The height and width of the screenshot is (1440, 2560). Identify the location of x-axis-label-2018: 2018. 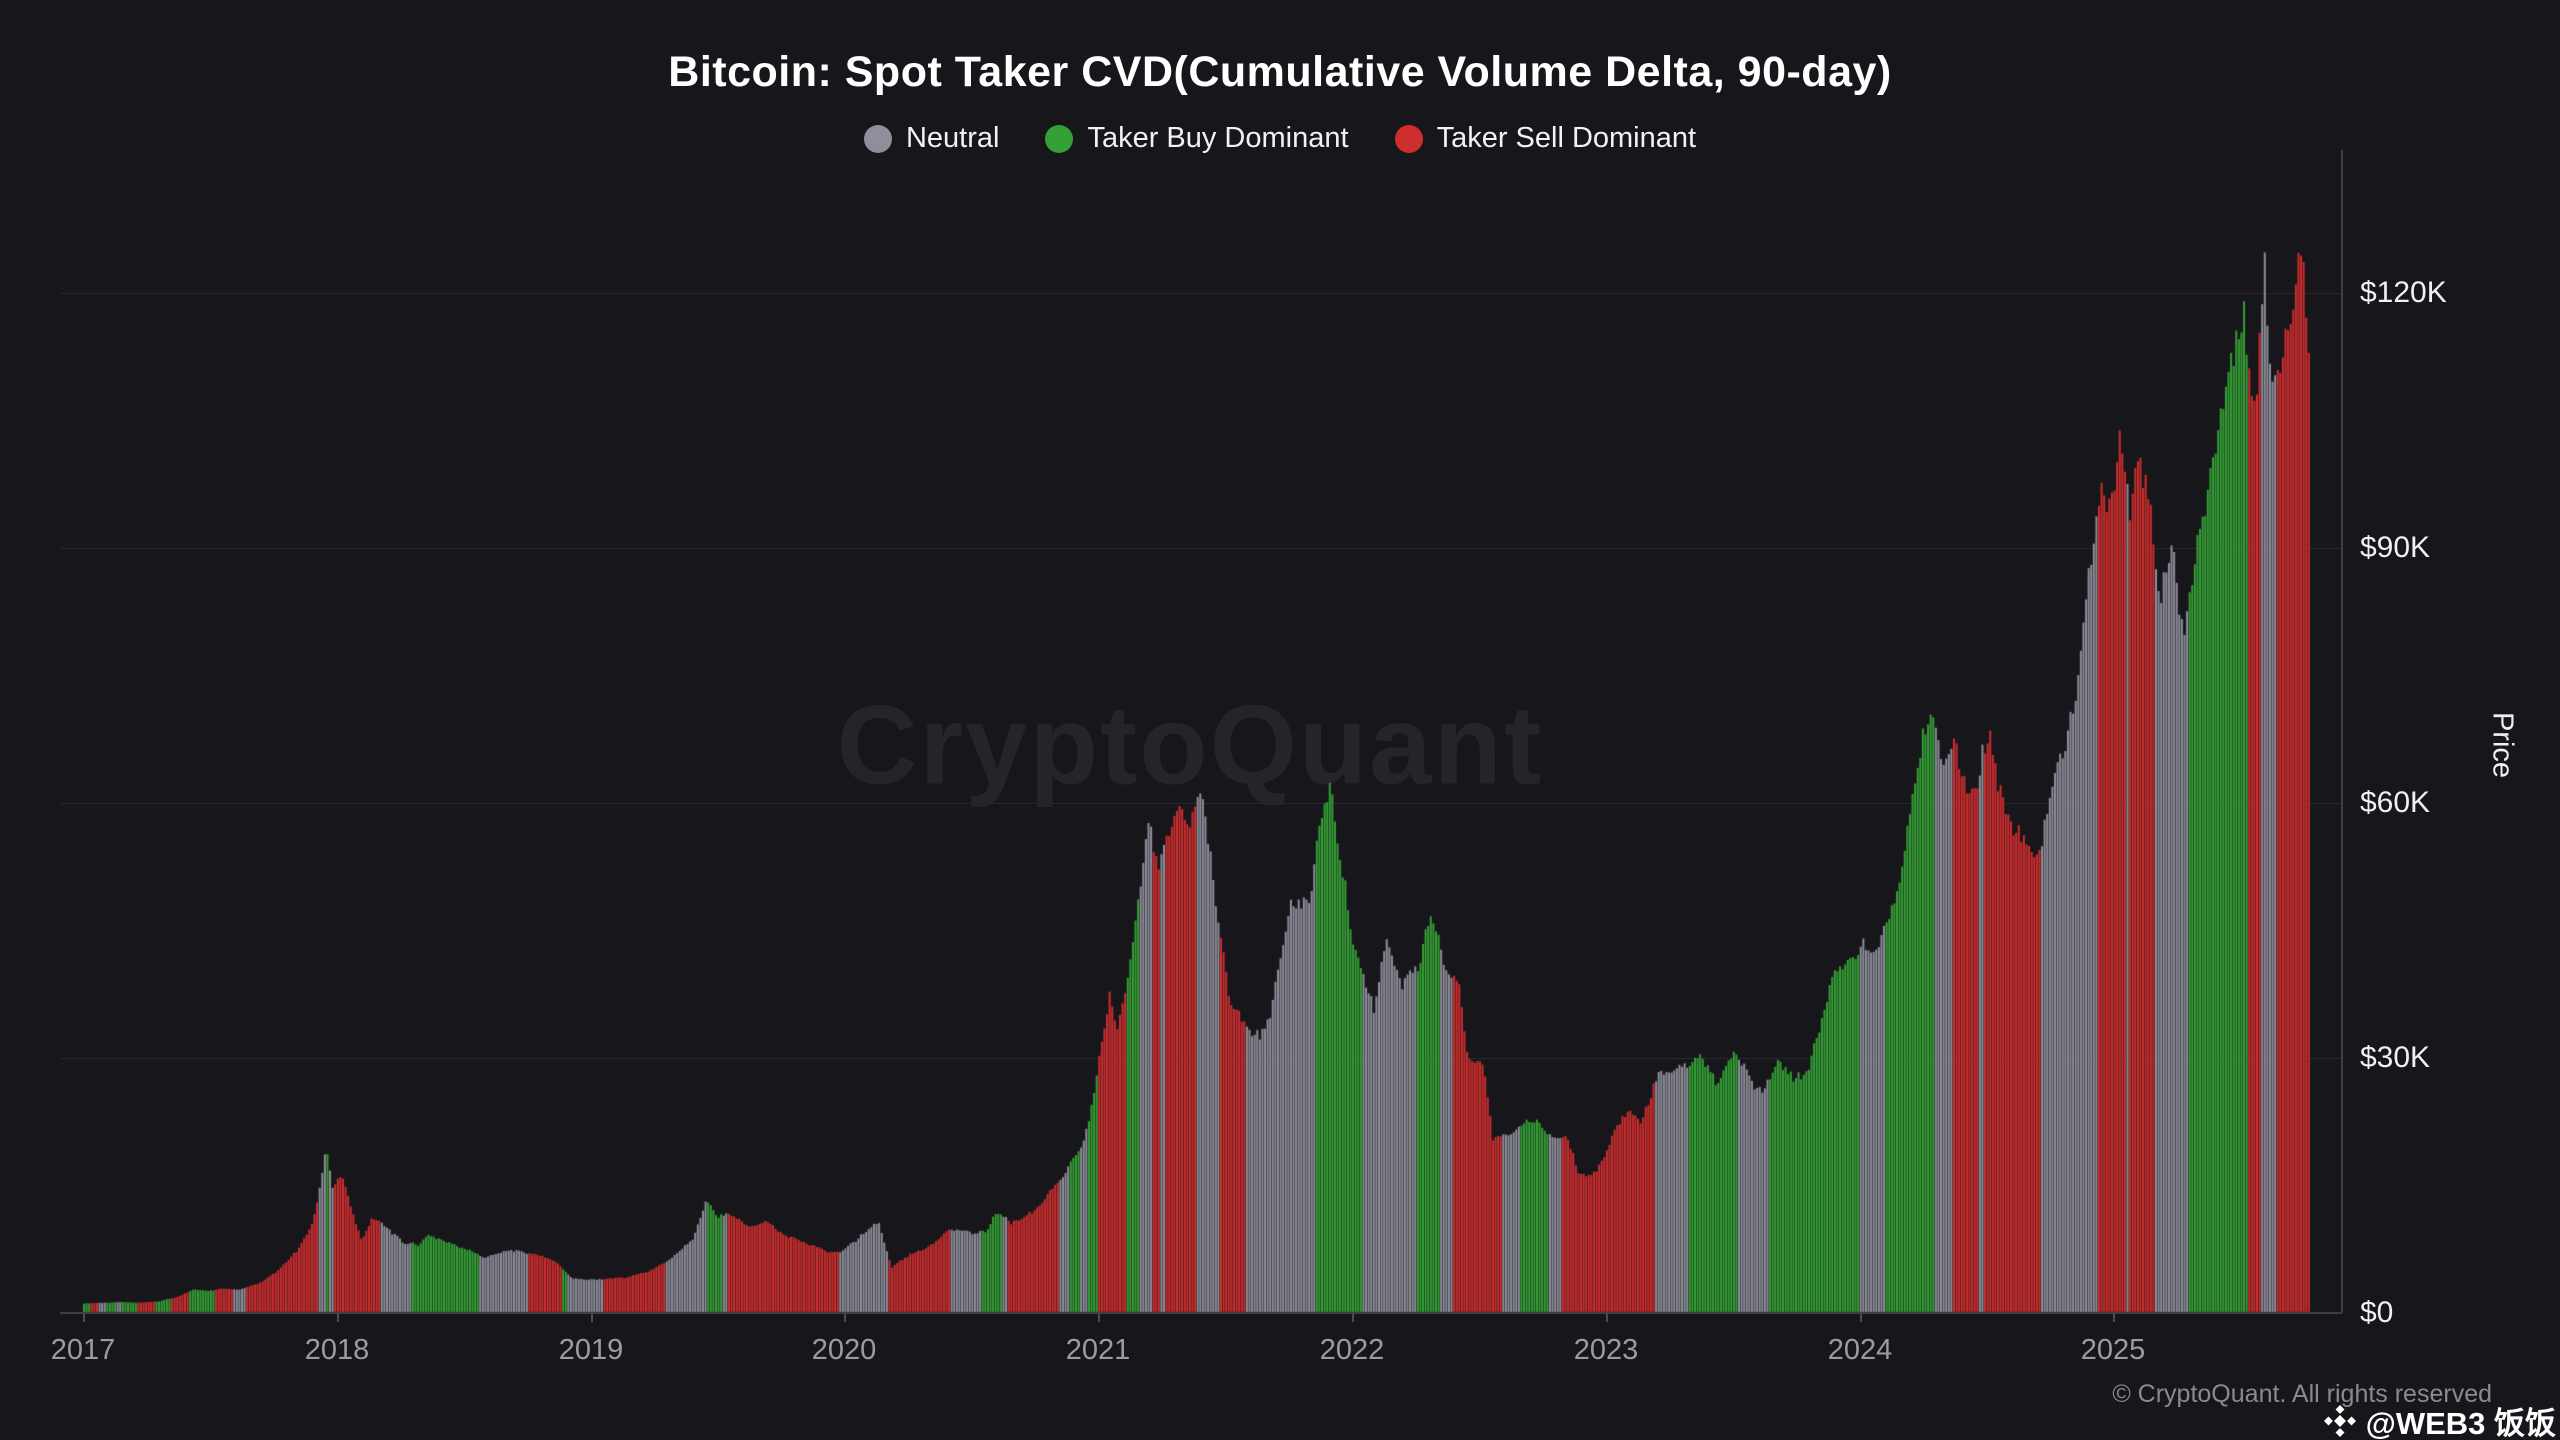
(337, 1350).